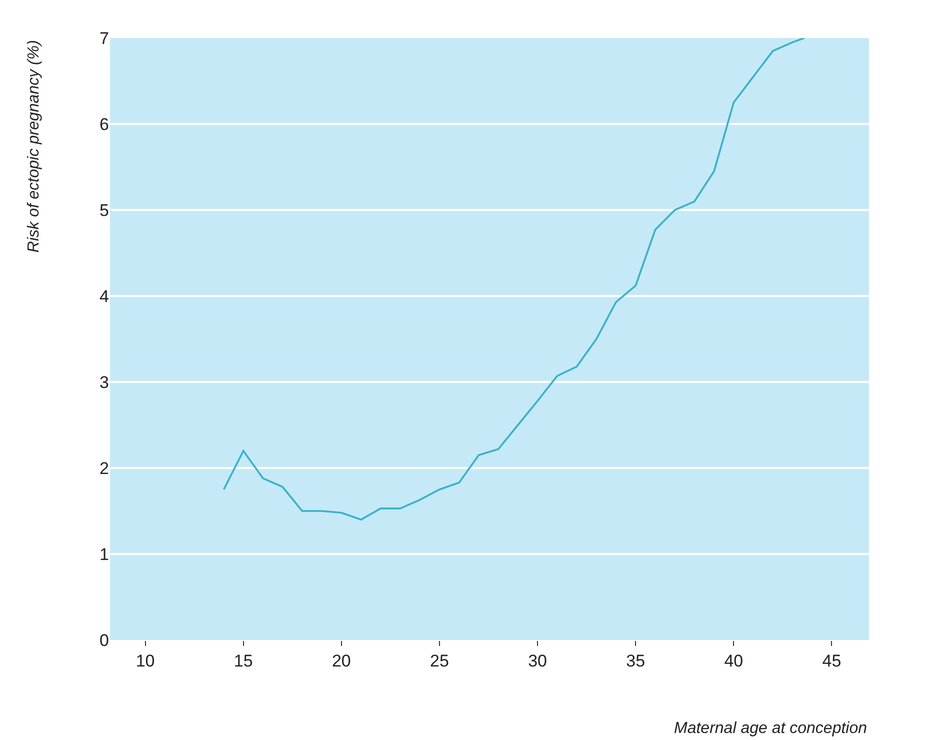 This screenshot has height=740, width=934. Describe the element at coordinates (104, 382) in the screenshot. I see `y-tick-label: 3` at that location.